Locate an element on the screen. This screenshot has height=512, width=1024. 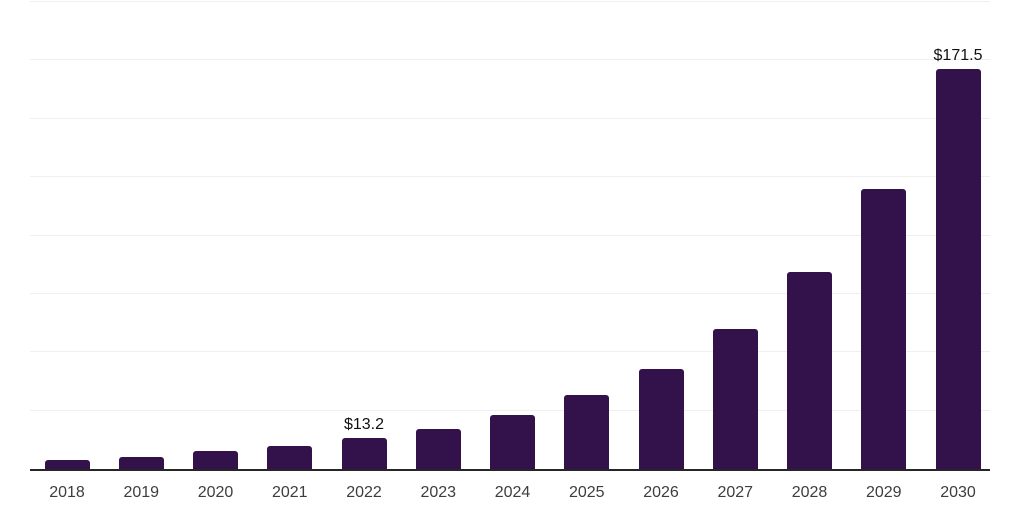
x-tick-label-2022: 2022 is located at coordinates (364, 492).